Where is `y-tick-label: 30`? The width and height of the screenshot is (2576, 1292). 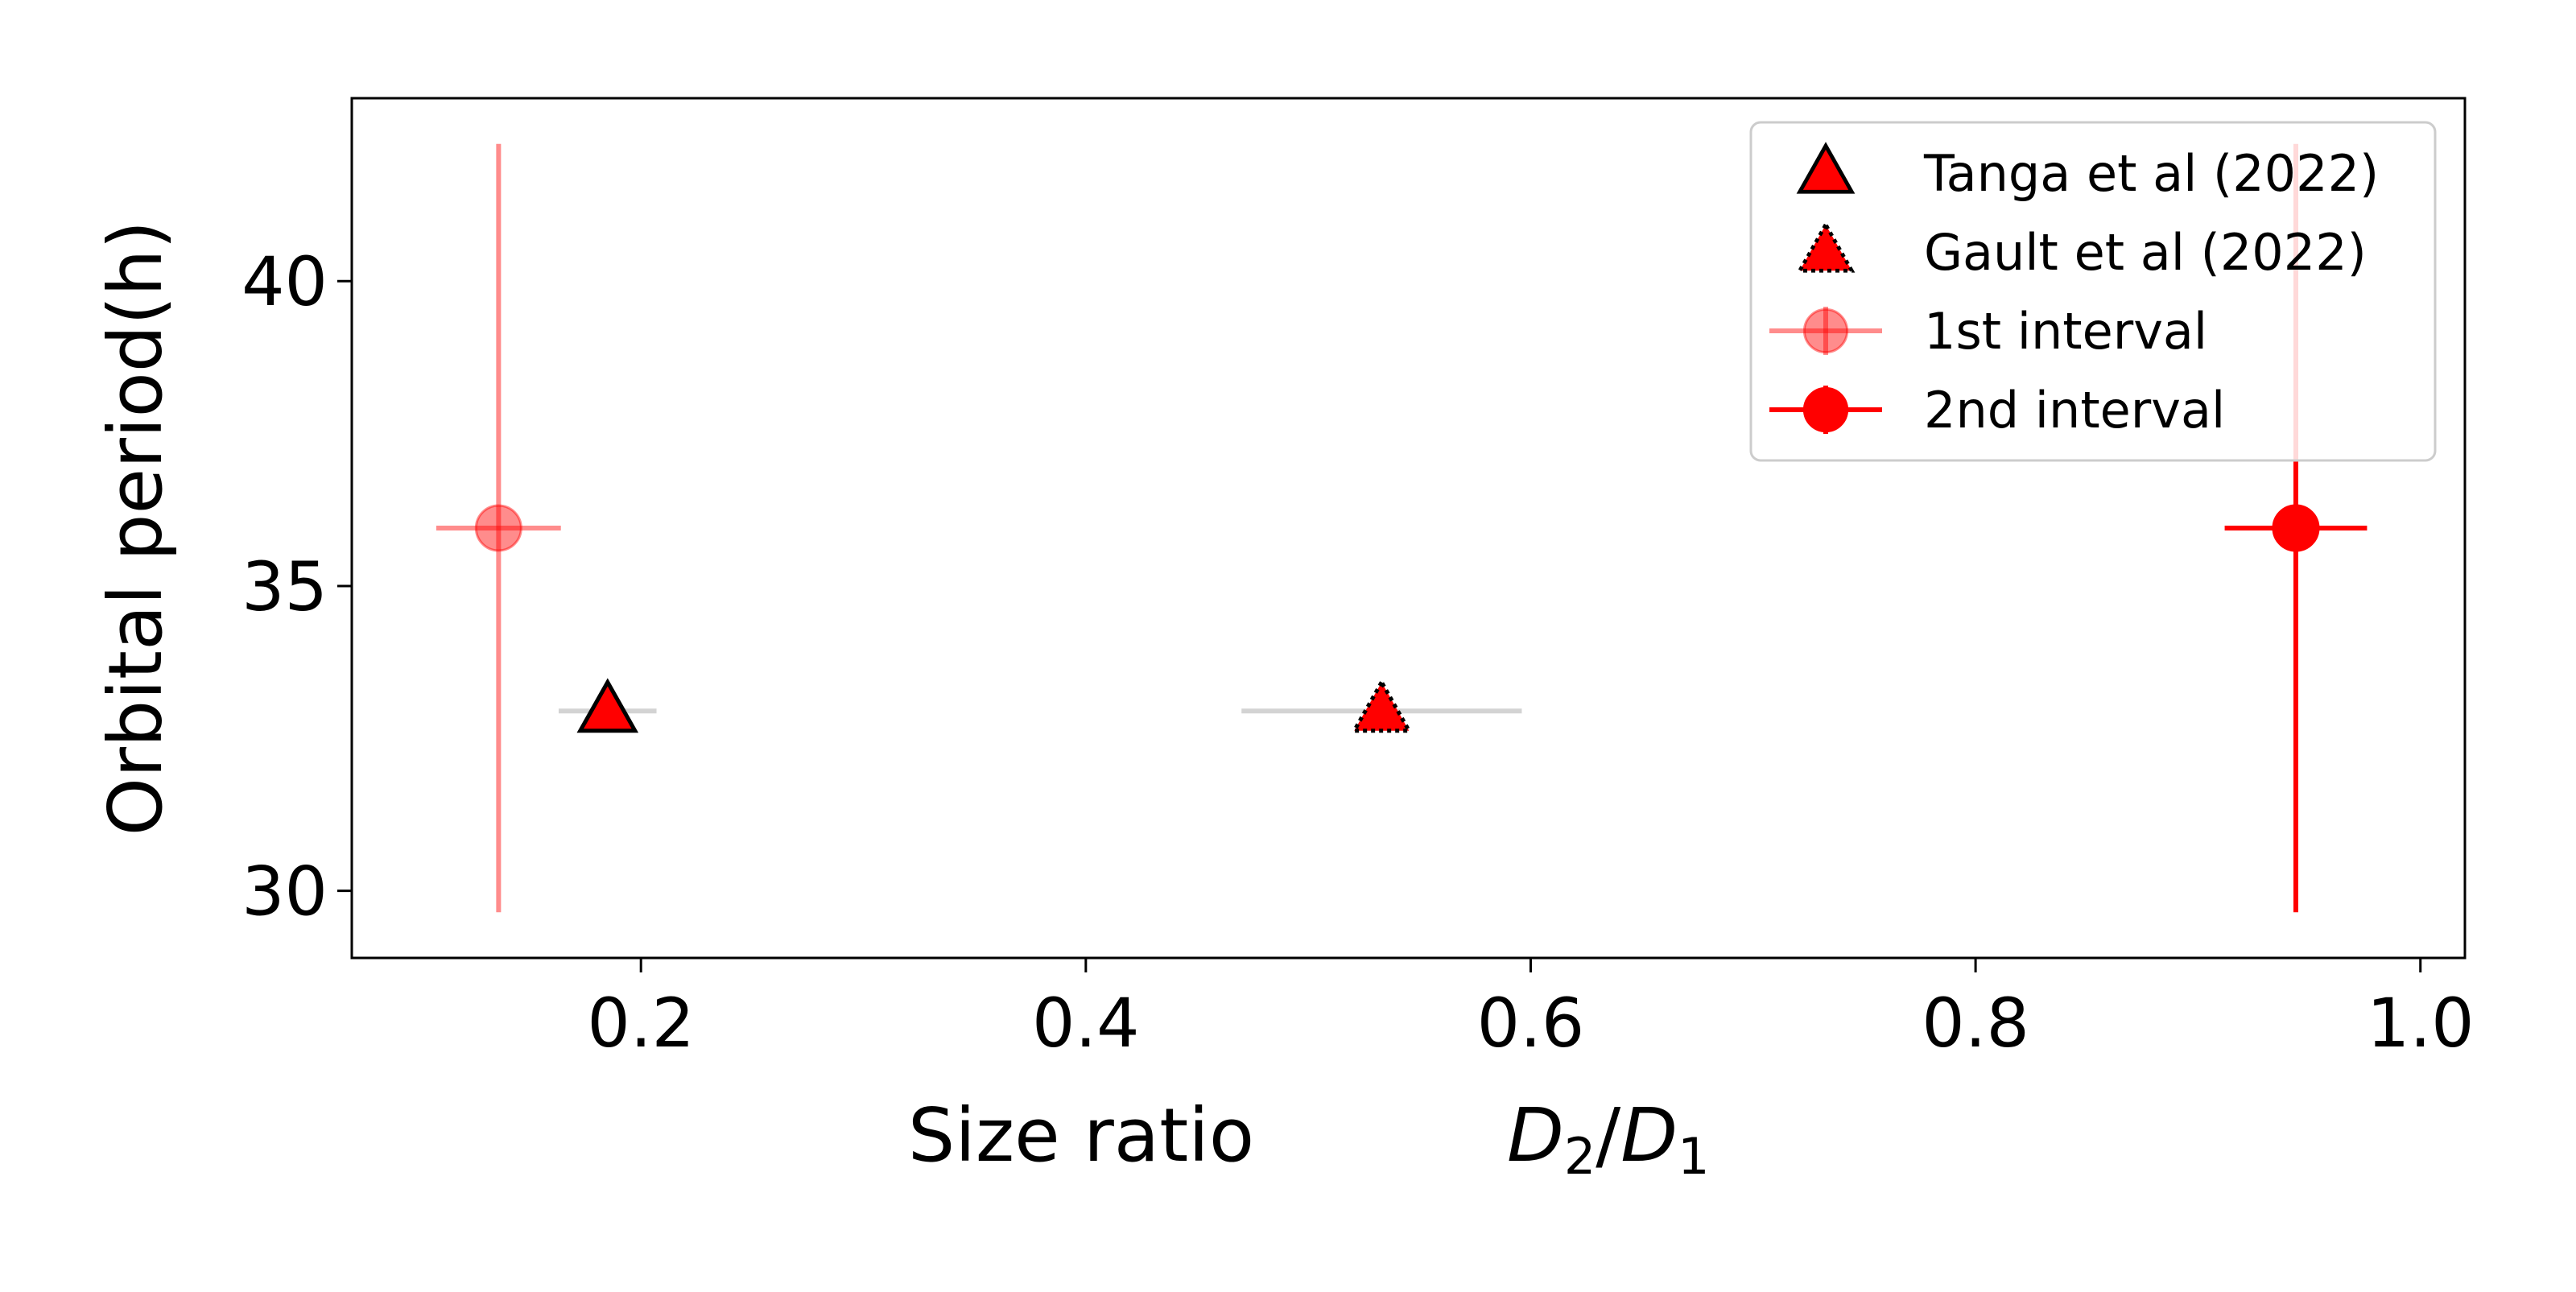
y-tick-label: 30 is located at coordinates (285, 891).